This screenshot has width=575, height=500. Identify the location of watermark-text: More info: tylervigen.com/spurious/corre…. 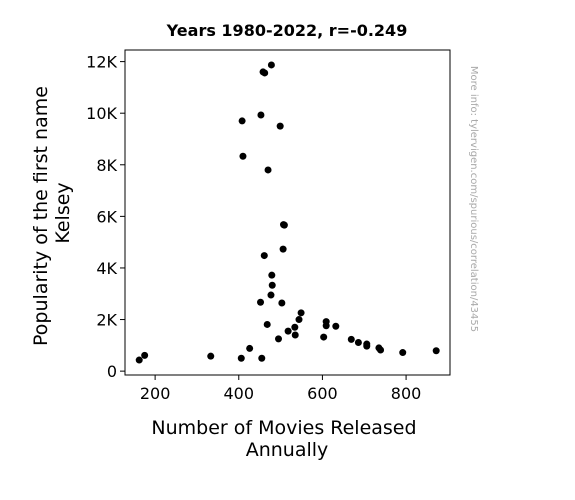
(473, 199).